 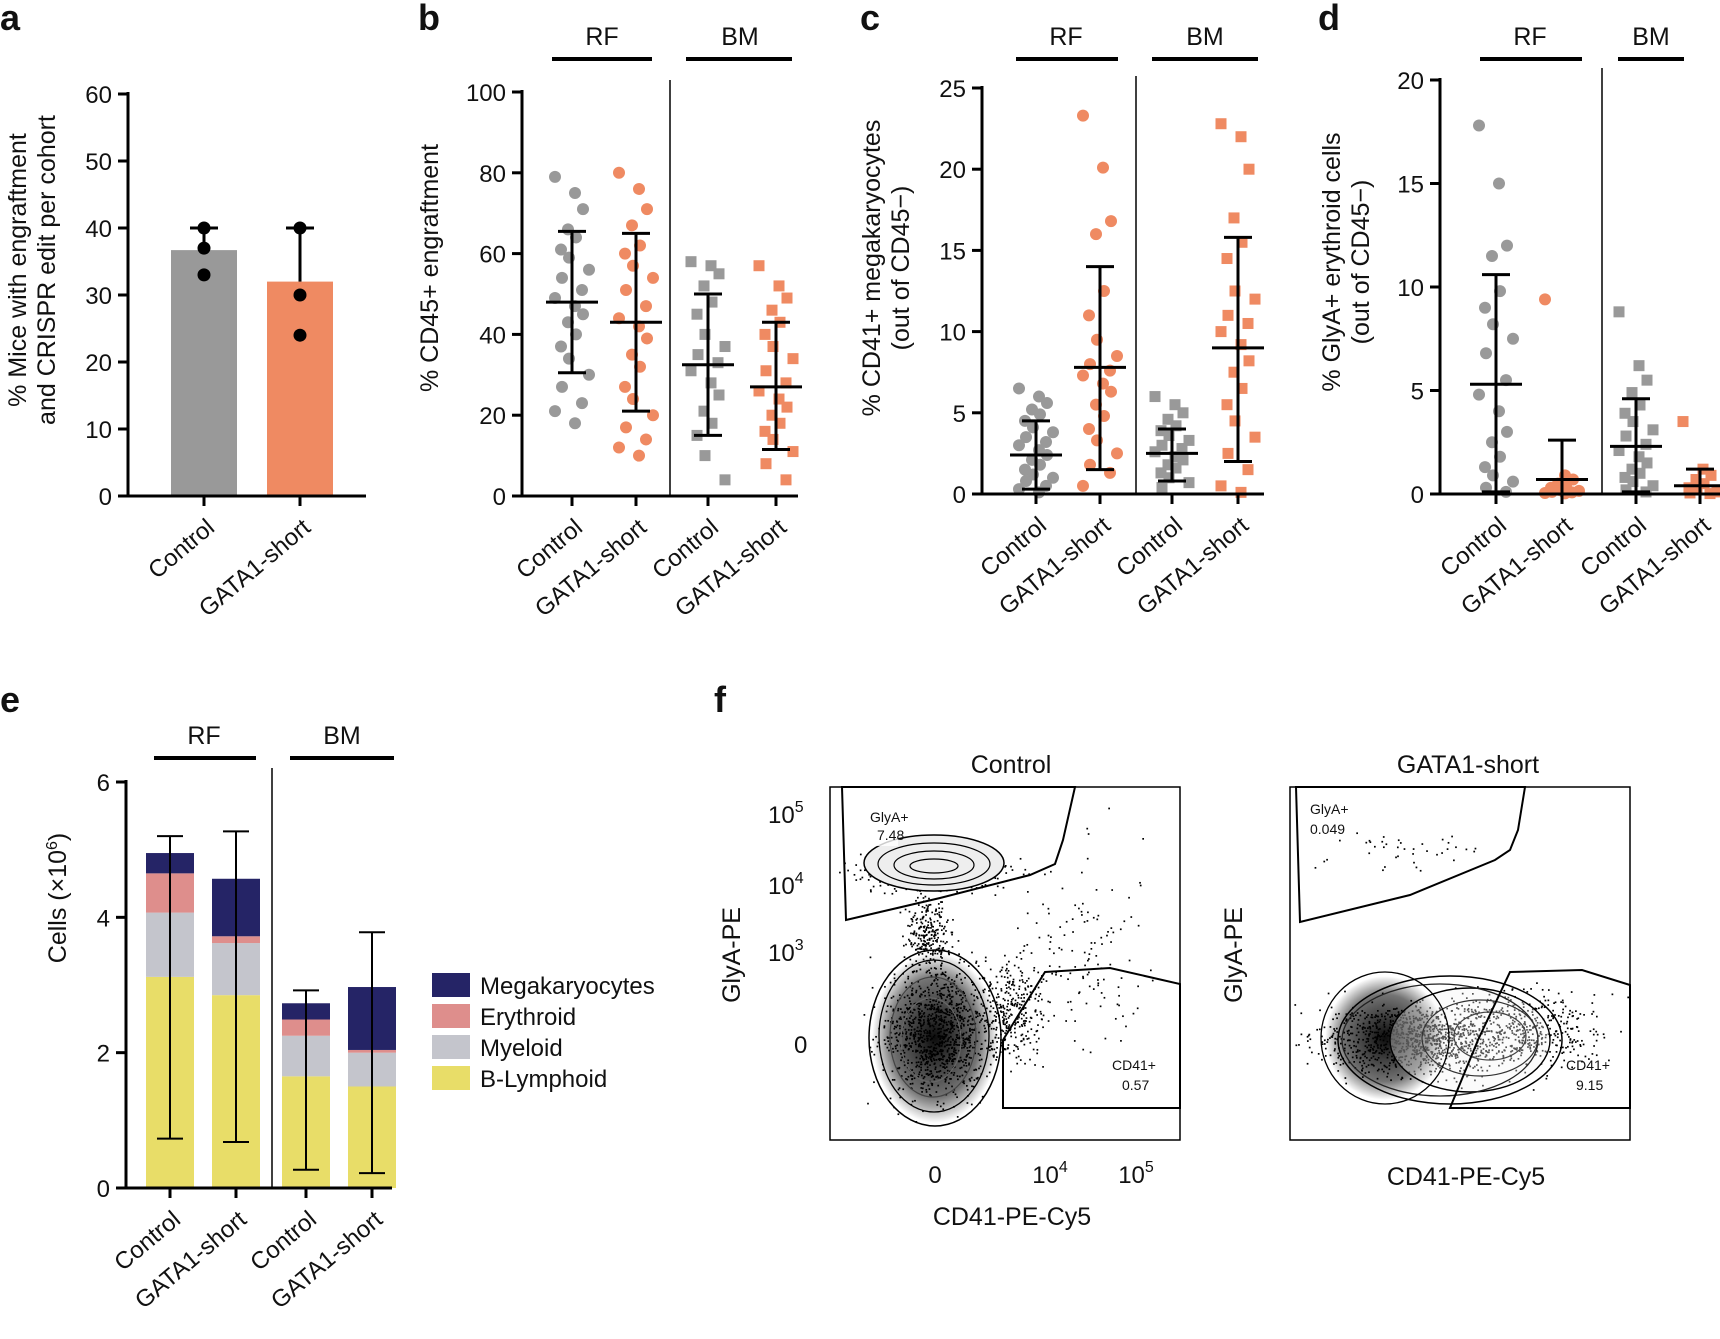 I want to click on legend-swatch-erythroid, so click(x=451, y=1016).